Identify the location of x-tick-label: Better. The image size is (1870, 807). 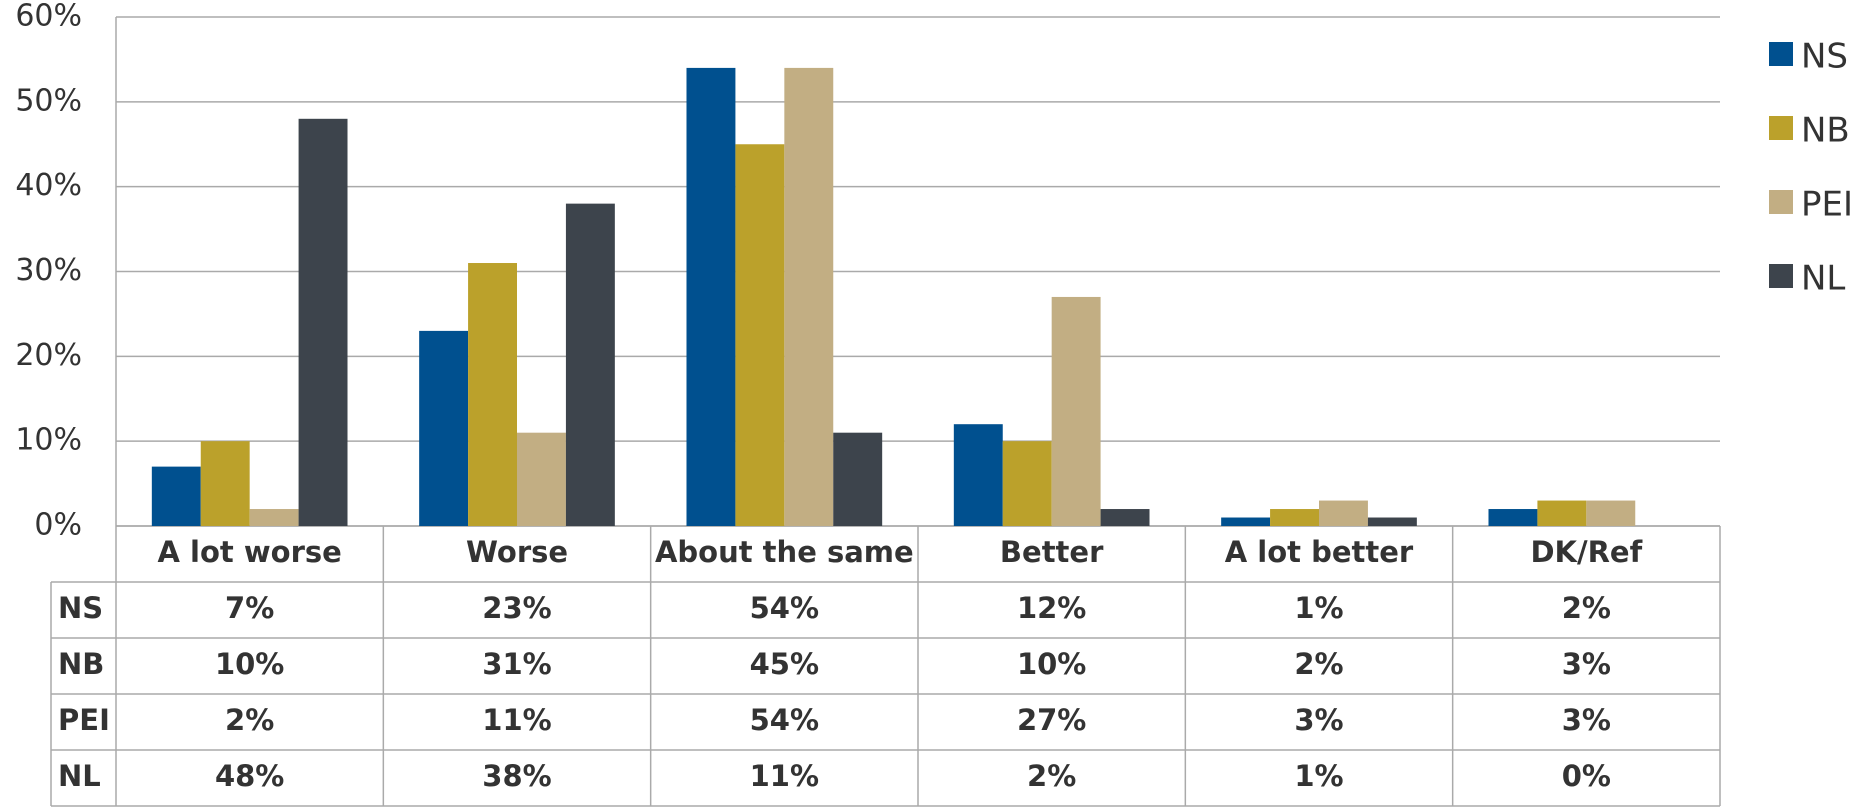
(1052, 552).